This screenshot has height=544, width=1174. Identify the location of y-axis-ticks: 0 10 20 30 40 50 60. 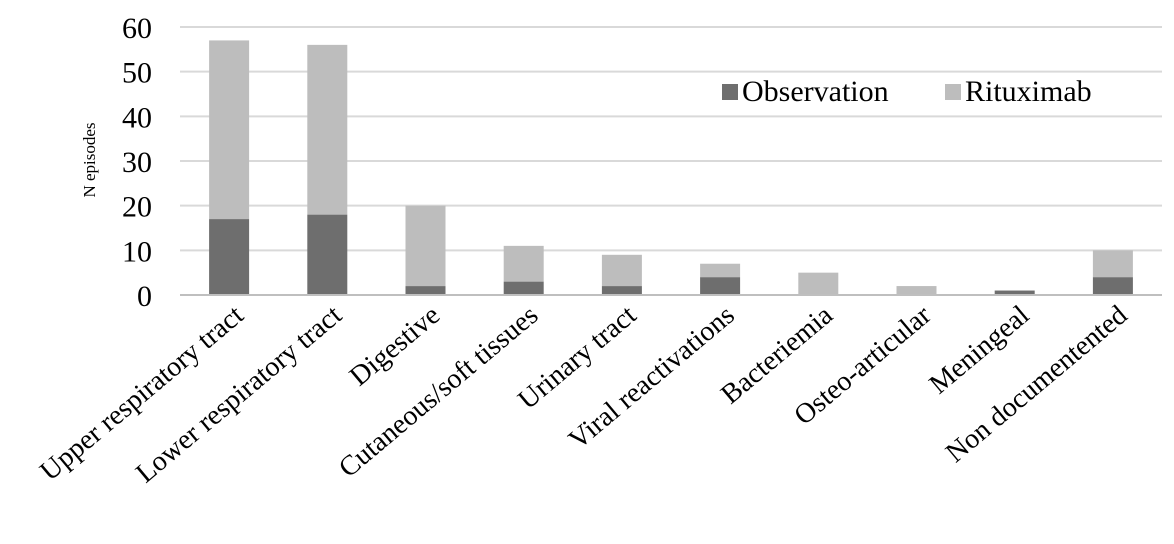
(137, 162).